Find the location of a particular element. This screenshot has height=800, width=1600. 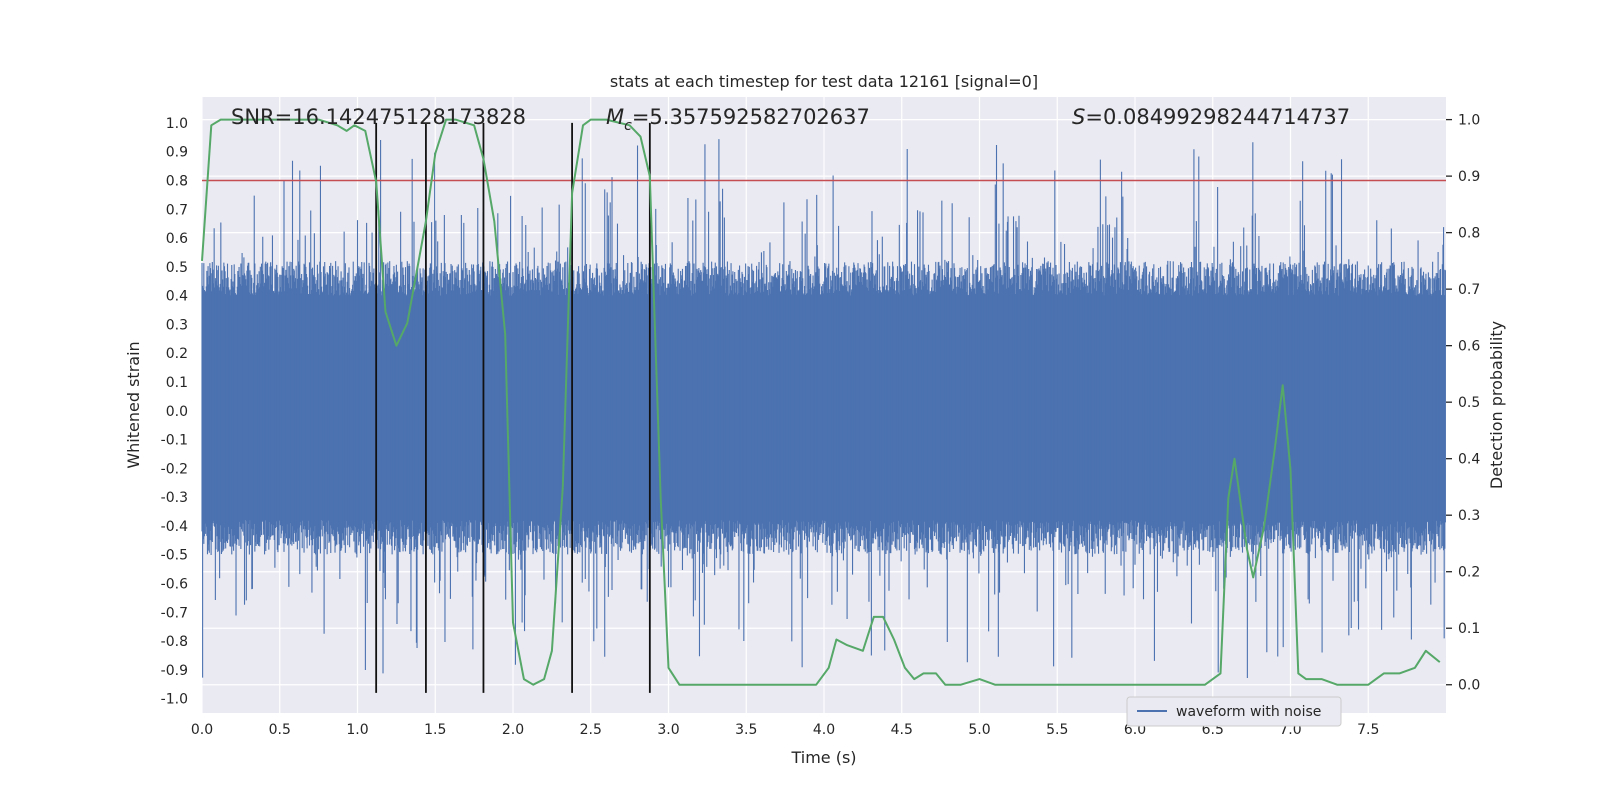

y-right-tick-label: 0.1 is located at coordinates (1469, 629).